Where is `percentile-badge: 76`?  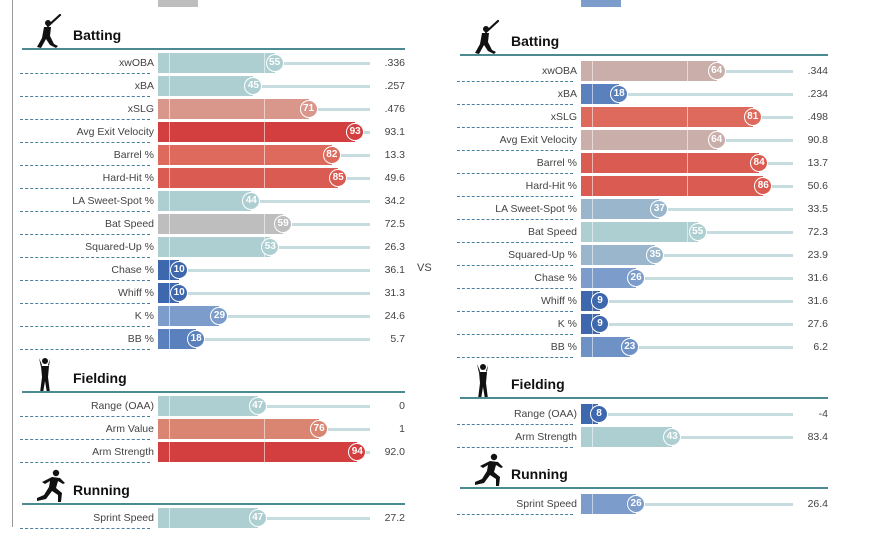
percentile-badge: 76 is located at coordinates (319, 429).